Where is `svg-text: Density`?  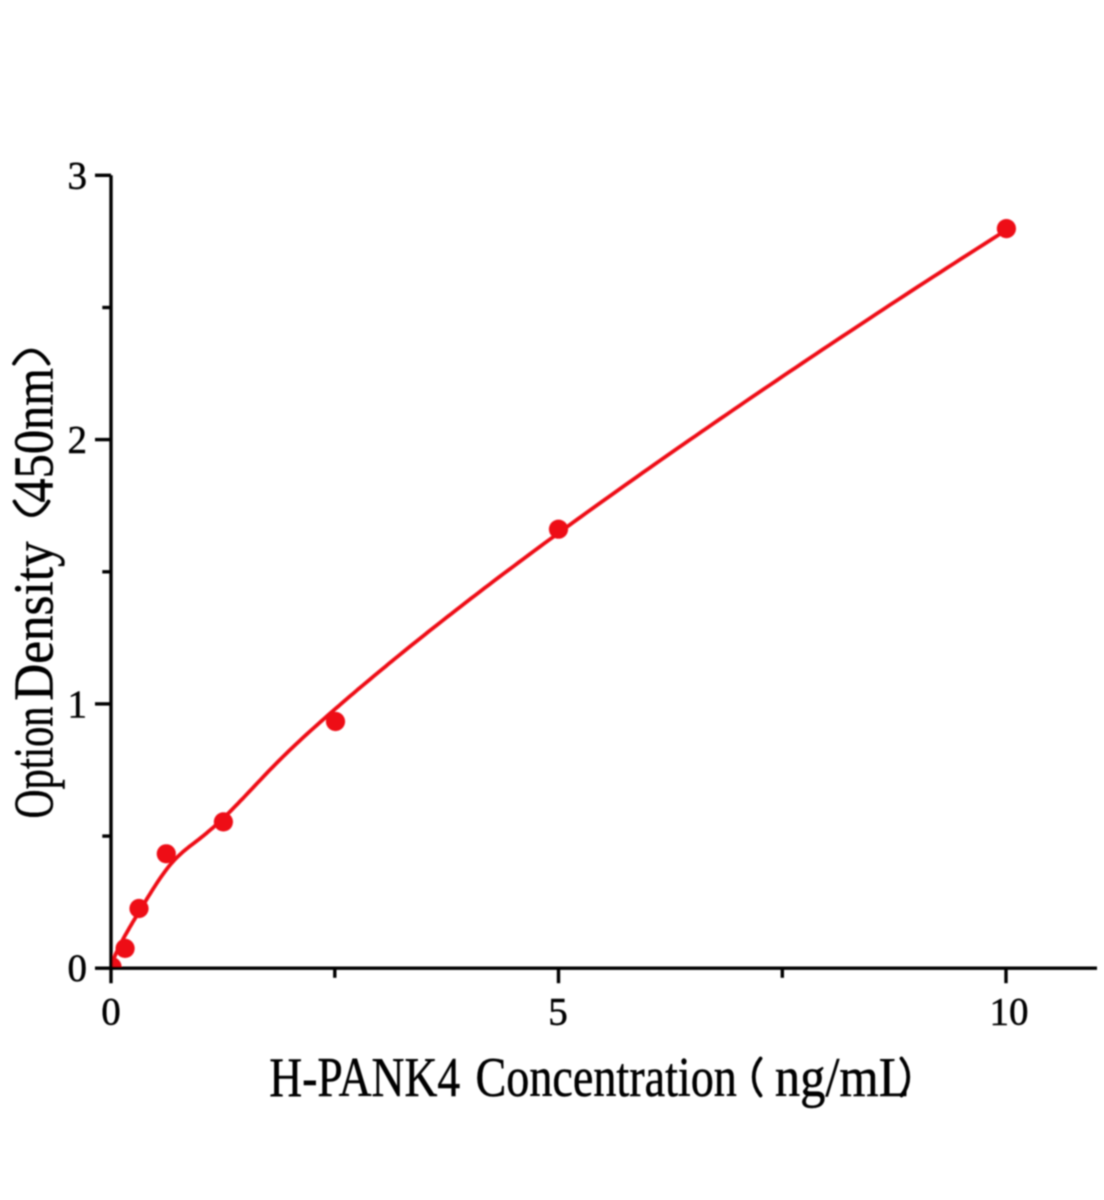
svg-text: Density is located at coordinates (33, 621).